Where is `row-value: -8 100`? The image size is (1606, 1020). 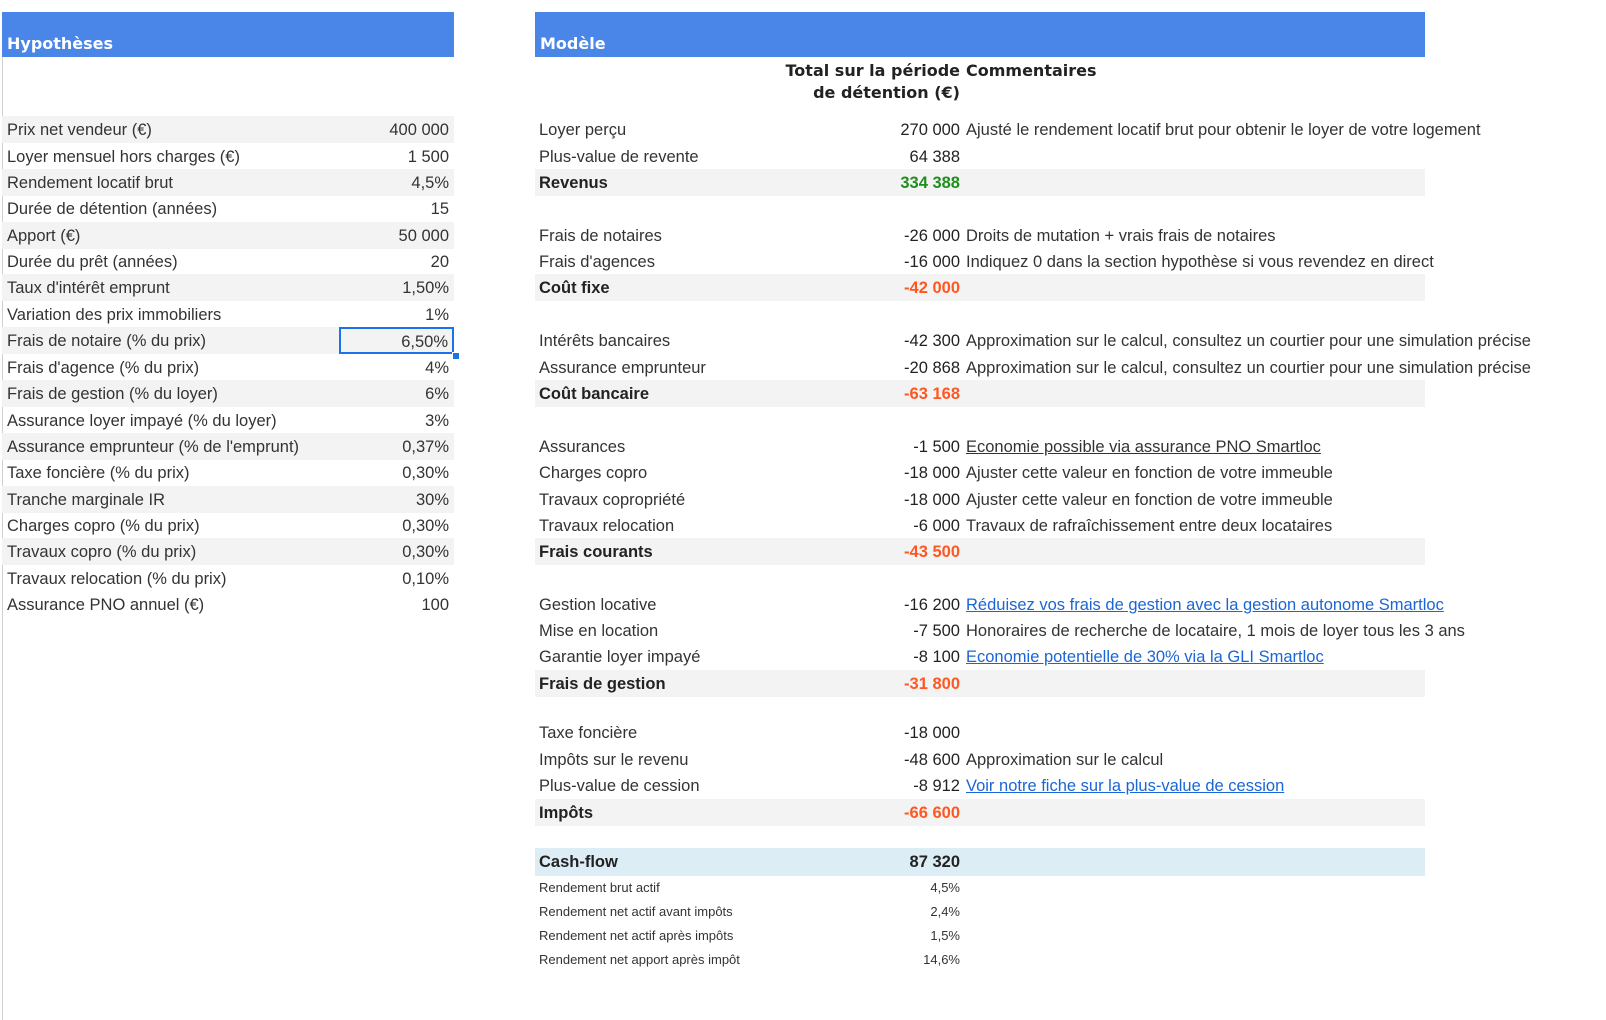 row-value: -8 100 is located at coordinates (936, 657).